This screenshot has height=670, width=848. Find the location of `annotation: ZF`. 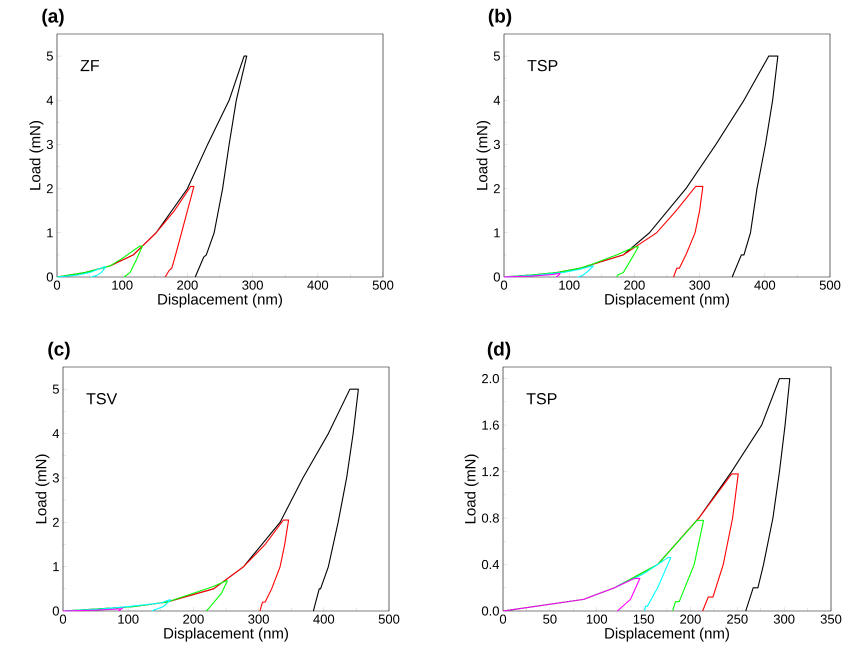

annotation: ZF is located at coordinates (89, 66).